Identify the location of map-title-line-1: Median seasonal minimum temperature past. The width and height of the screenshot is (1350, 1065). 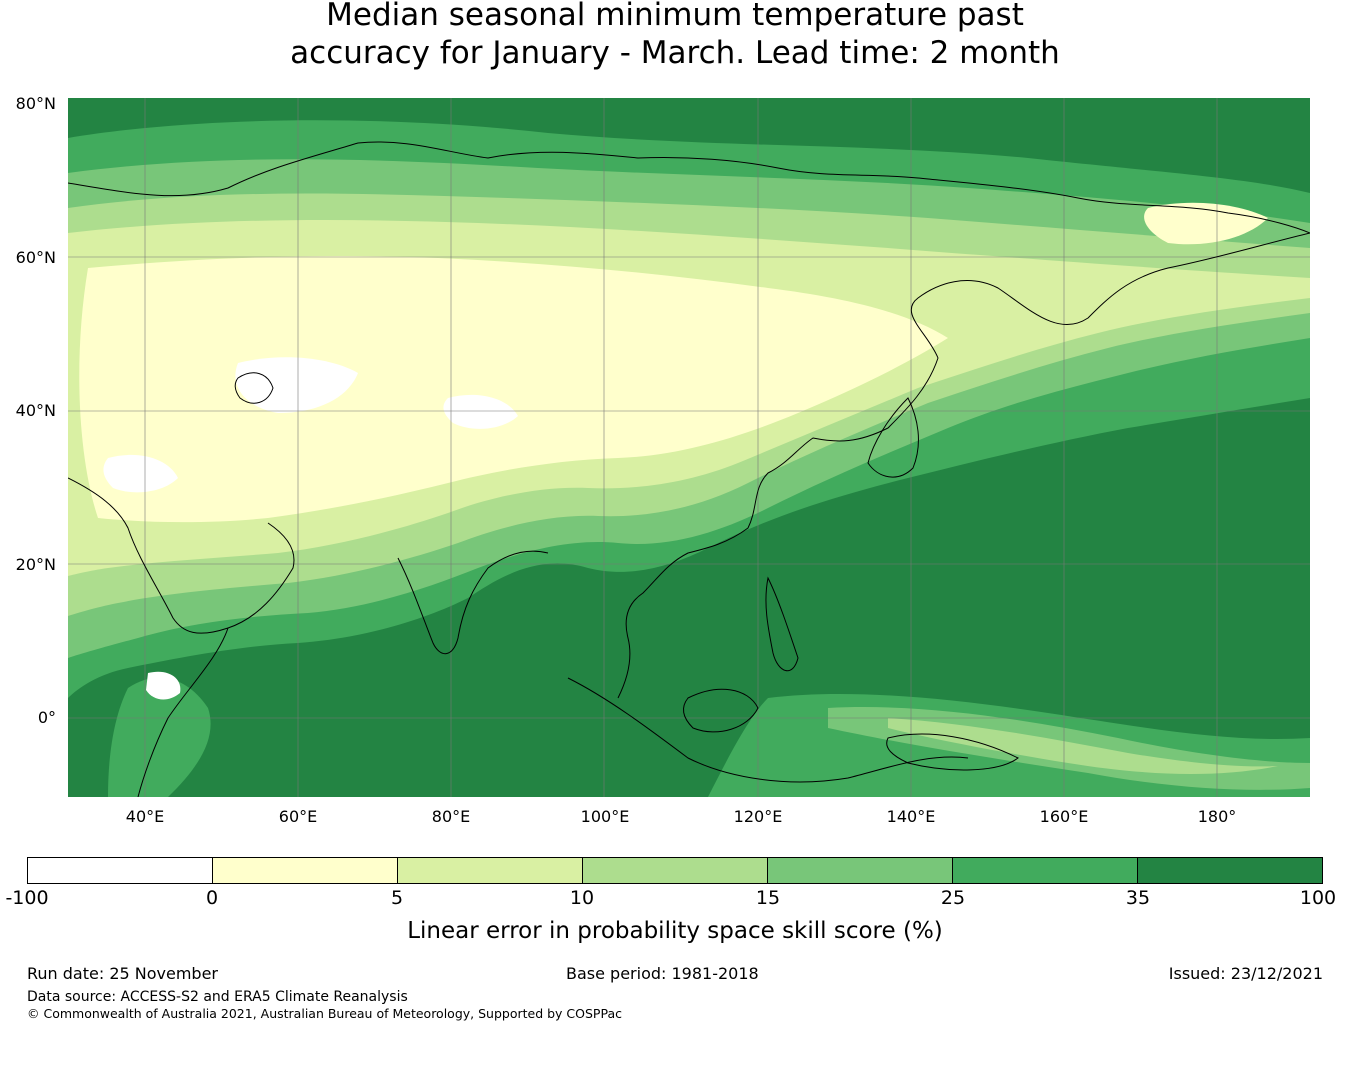
(675, 16).